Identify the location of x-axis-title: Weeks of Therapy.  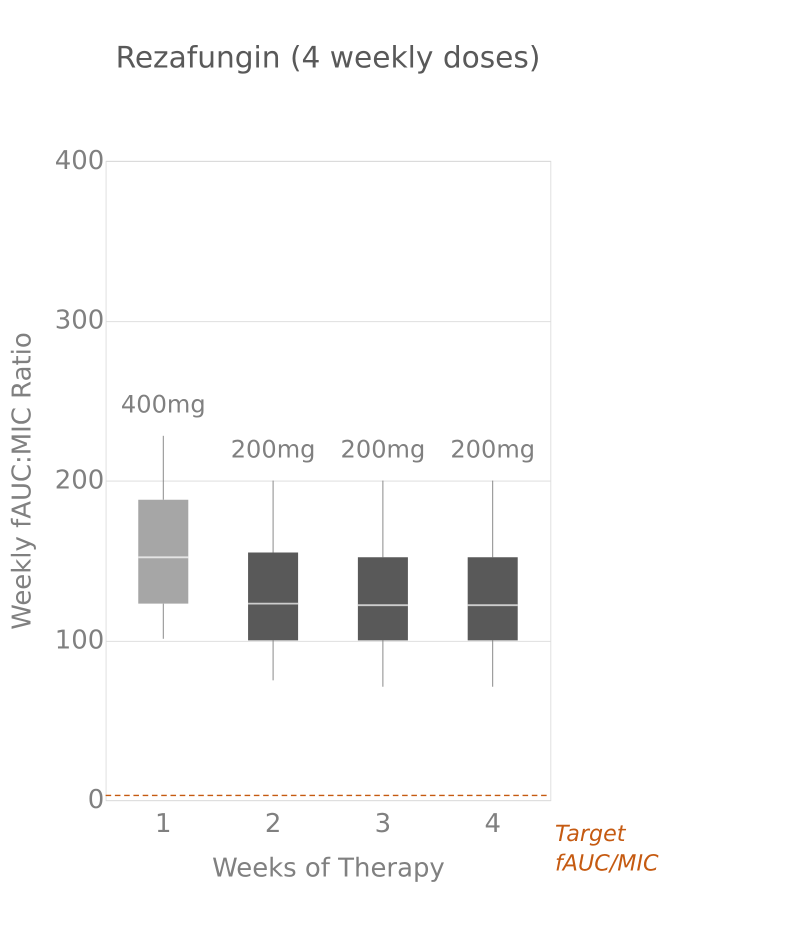
(328, 869).